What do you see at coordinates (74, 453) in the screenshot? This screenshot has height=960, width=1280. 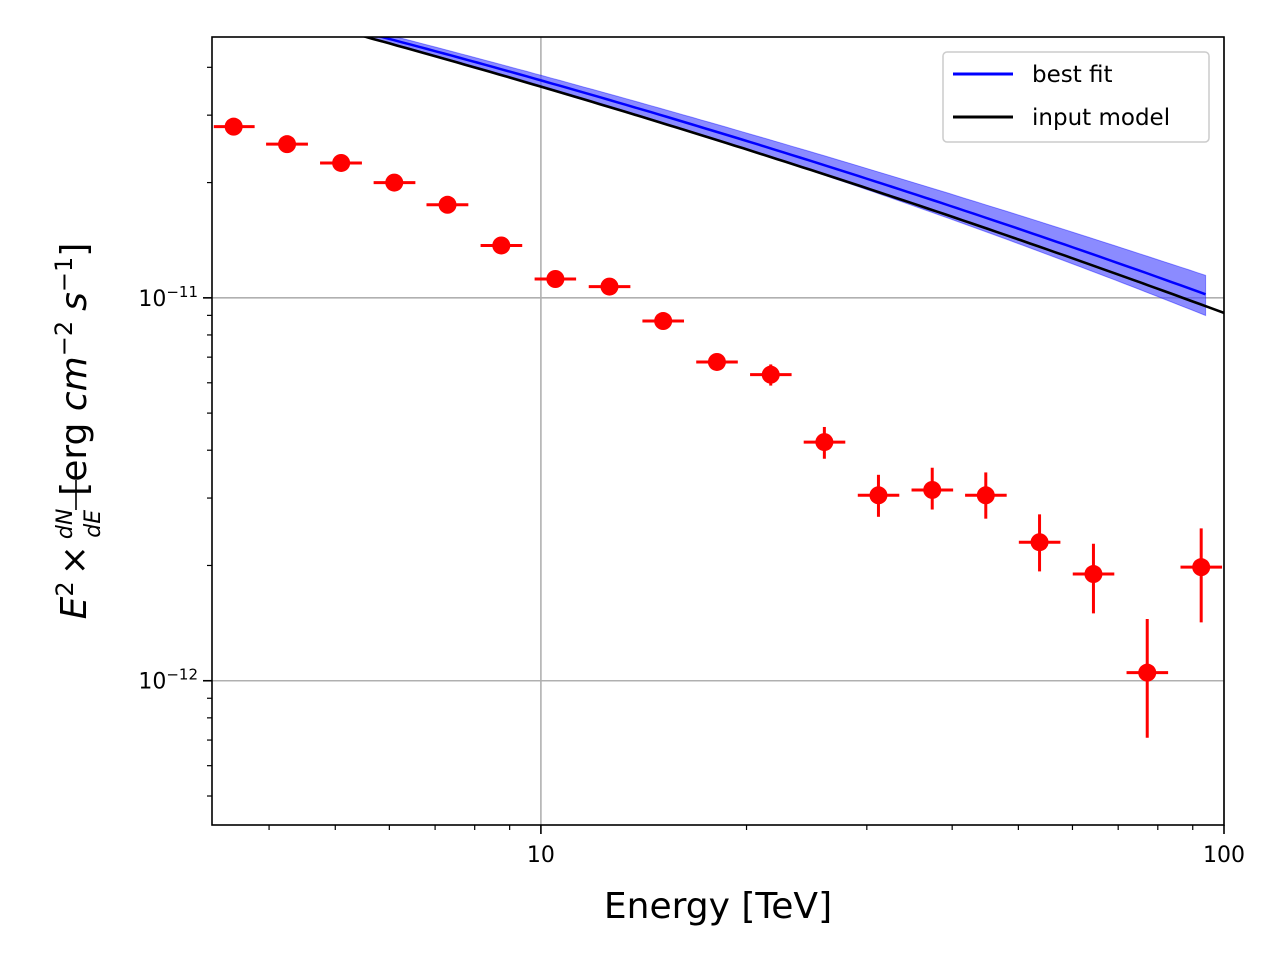 I see `y-title-unit-open: [erg` at bounding box center [74, 453].